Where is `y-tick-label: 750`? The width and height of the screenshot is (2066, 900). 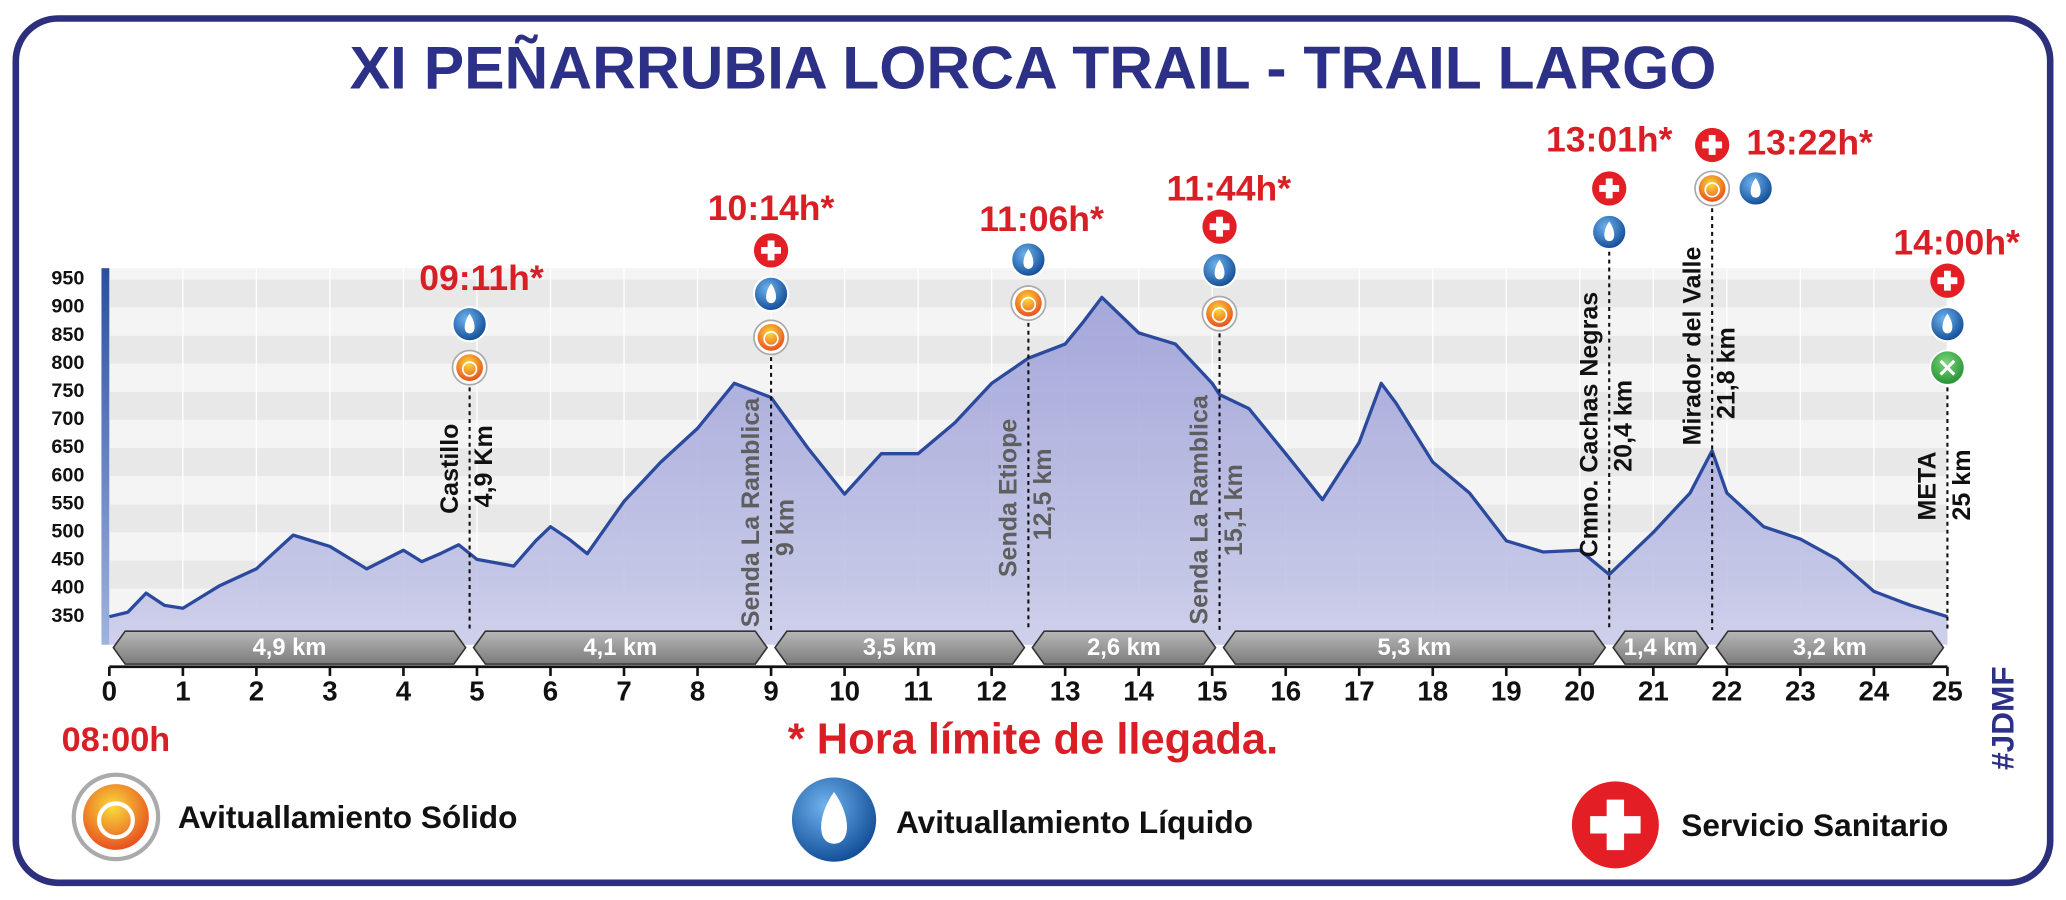
y-tick-label: 750 is located at coordinates (67, 391).